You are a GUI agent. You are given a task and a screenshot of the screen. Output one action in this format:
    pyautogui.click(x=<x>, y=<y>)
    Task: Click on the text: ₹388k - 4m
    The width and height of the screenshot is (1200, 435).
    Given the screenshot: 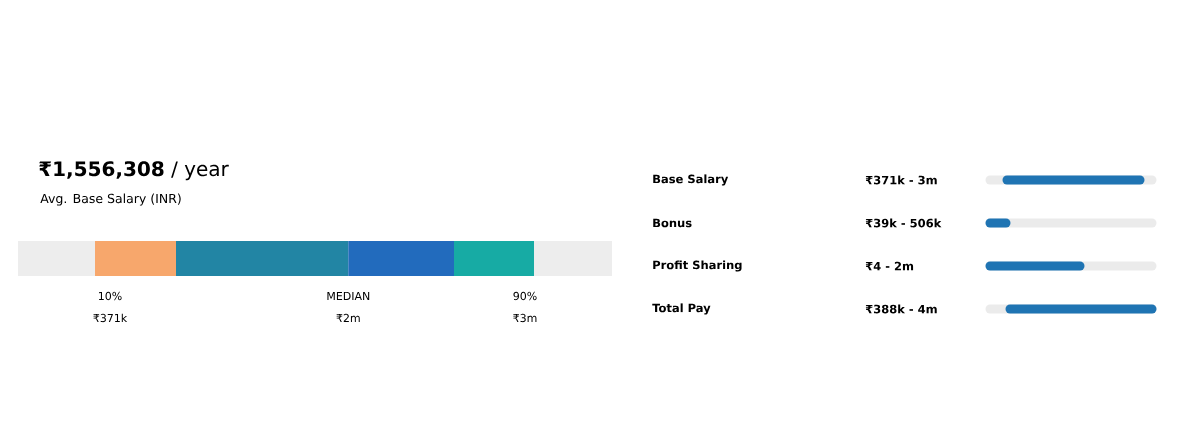 What is the action you would take?
    pyautogui.click(x=901, y=309)
    